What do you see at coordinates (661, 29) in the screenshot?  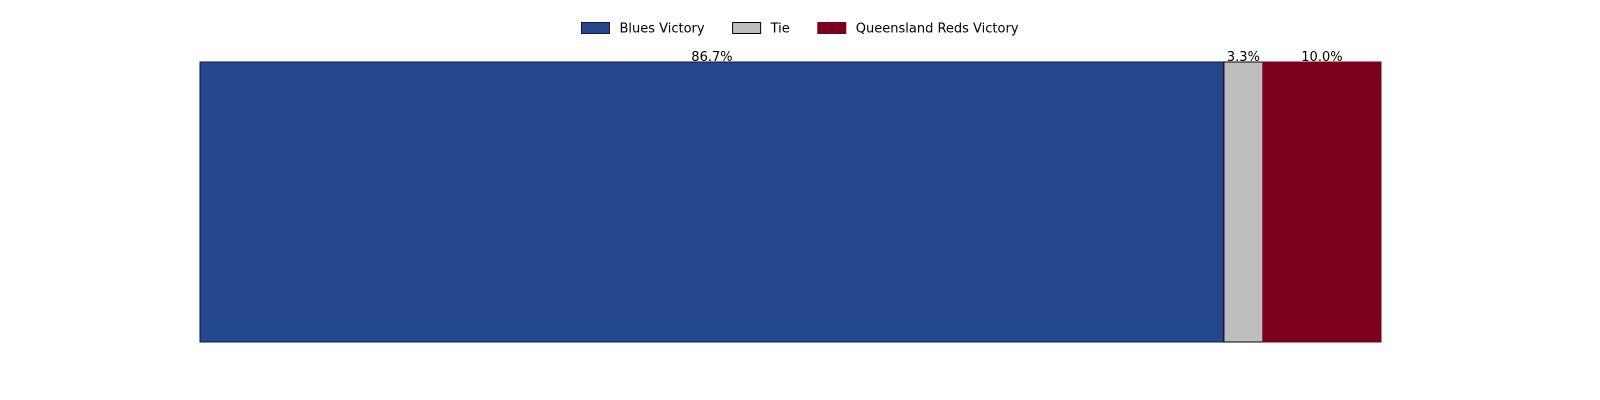 I see `legend-label-blues-victory: Blues Victory` at bounding box center [661, 29].